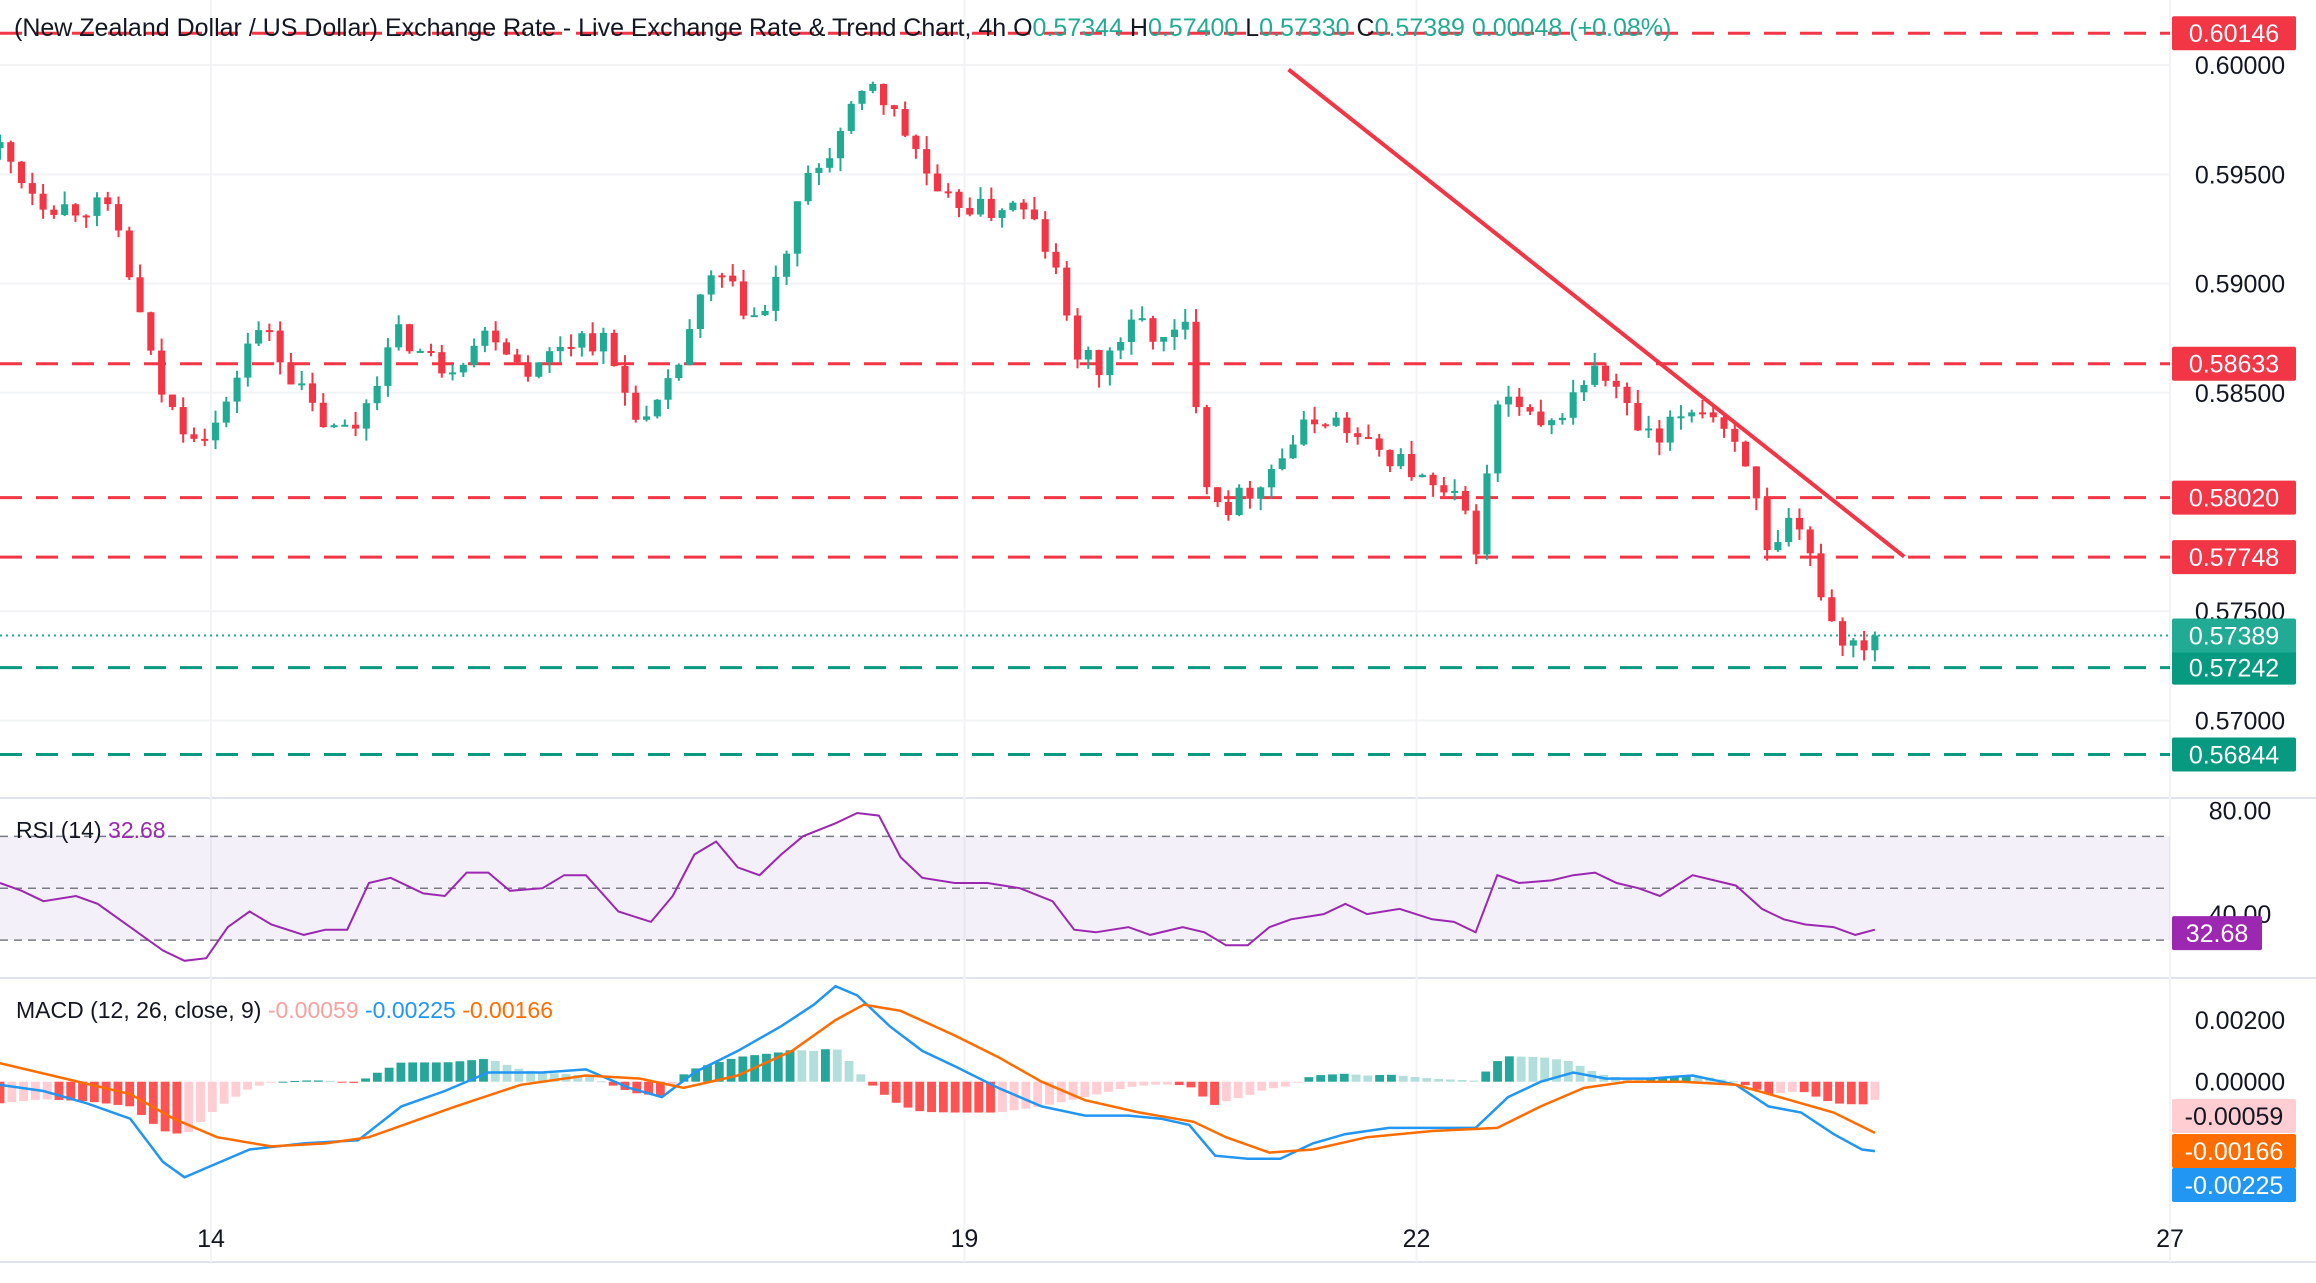  I want to click on macd-signal-line, so click(938, 1078).